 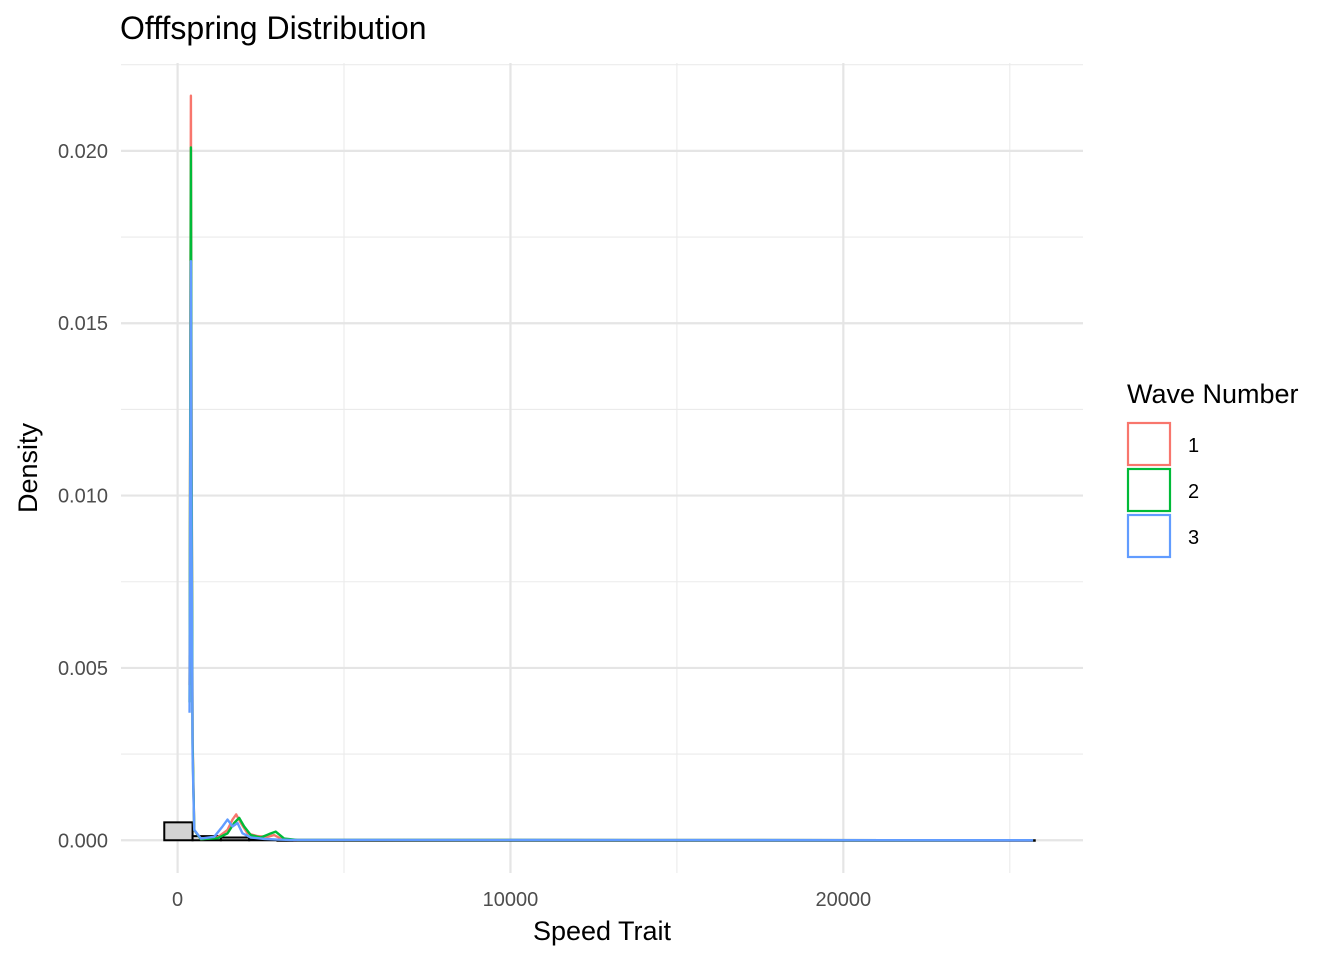 What do you see at coordinates (273, 28) in the screenshot?
I see `chart-title: Offfspring Distribution` at bounding box center [273, 28].